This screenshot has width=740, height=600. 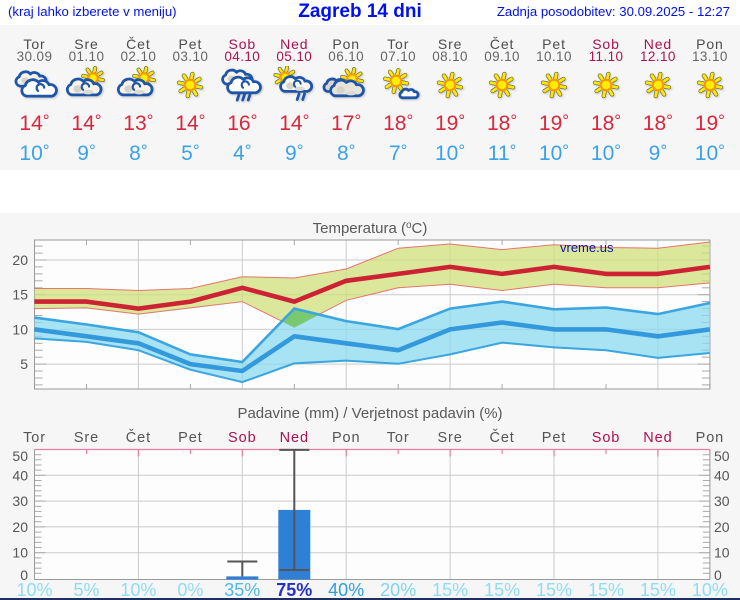 What do you see at coordinates (242, 590) in the screenshot?
I see `svg-text: 35%` at bounding box center [242, 590].